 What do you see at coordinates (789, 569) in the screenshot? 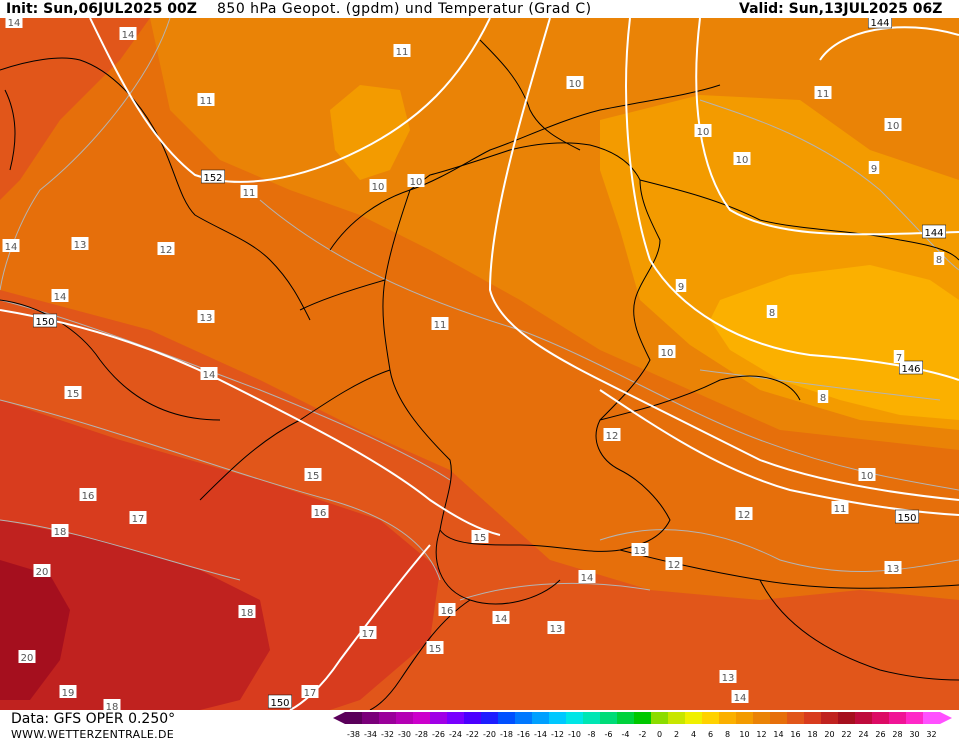
I see `border-austria` at bounding box center [789, 569].